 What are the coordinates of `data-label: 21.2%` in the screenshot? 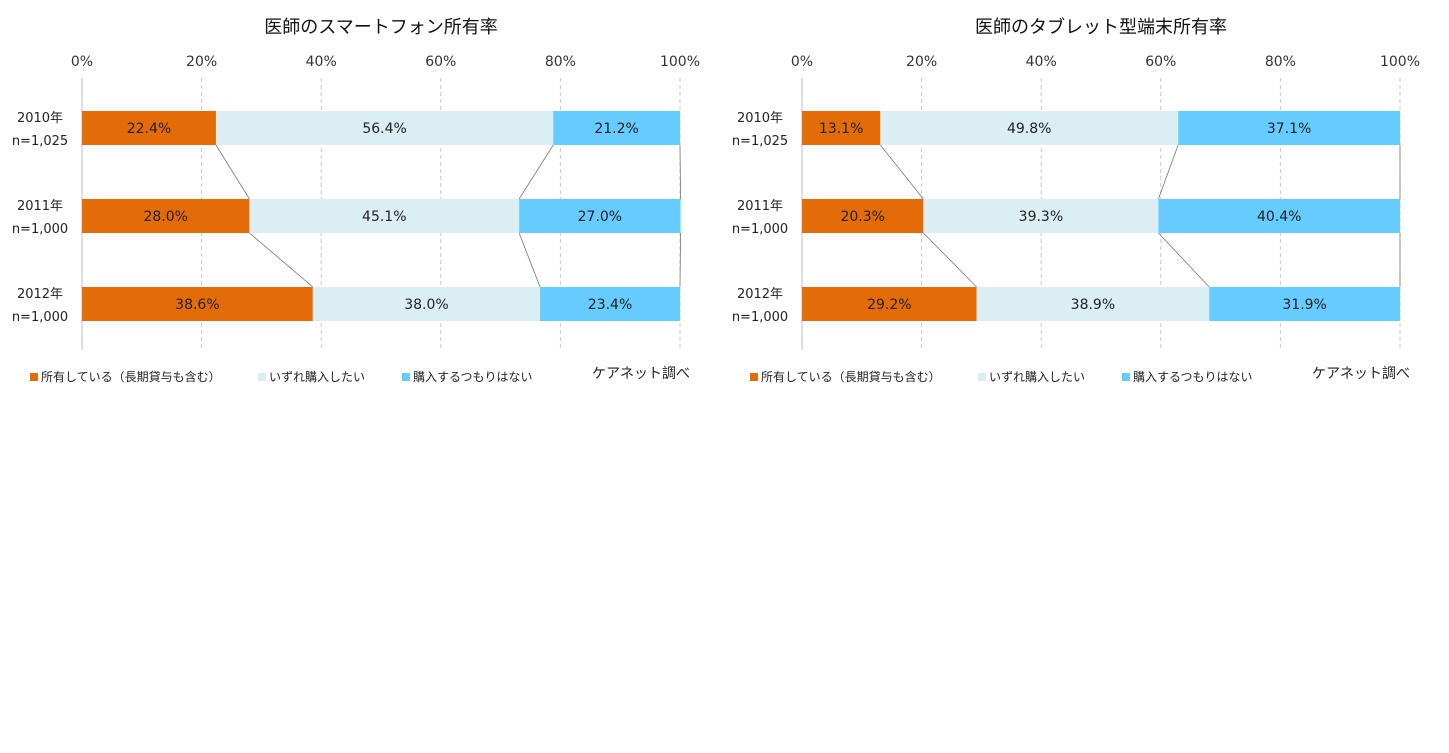 It's located at (616, 129).